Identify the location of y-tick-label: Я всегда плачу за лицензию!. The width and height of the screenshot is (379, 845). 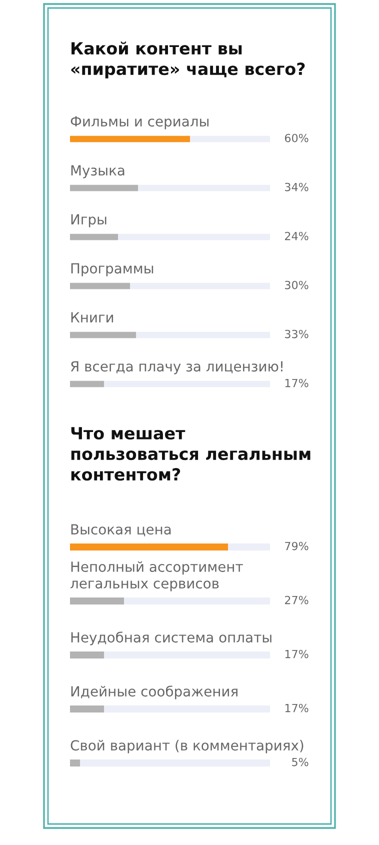
(176, 367).